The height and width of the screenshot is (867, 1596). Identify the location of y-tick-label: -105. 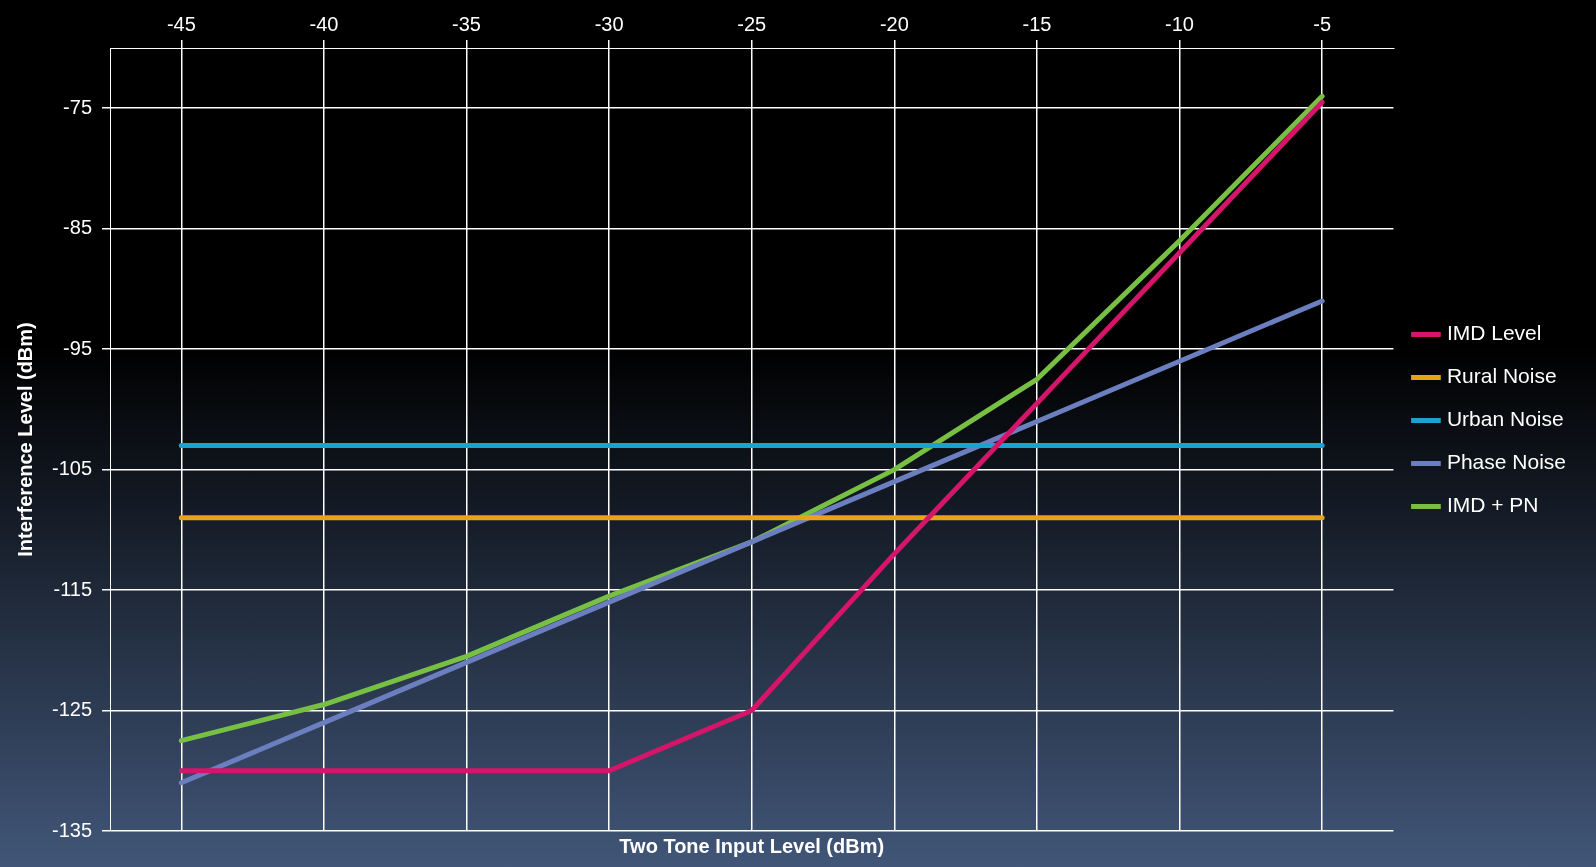
(72, 468).